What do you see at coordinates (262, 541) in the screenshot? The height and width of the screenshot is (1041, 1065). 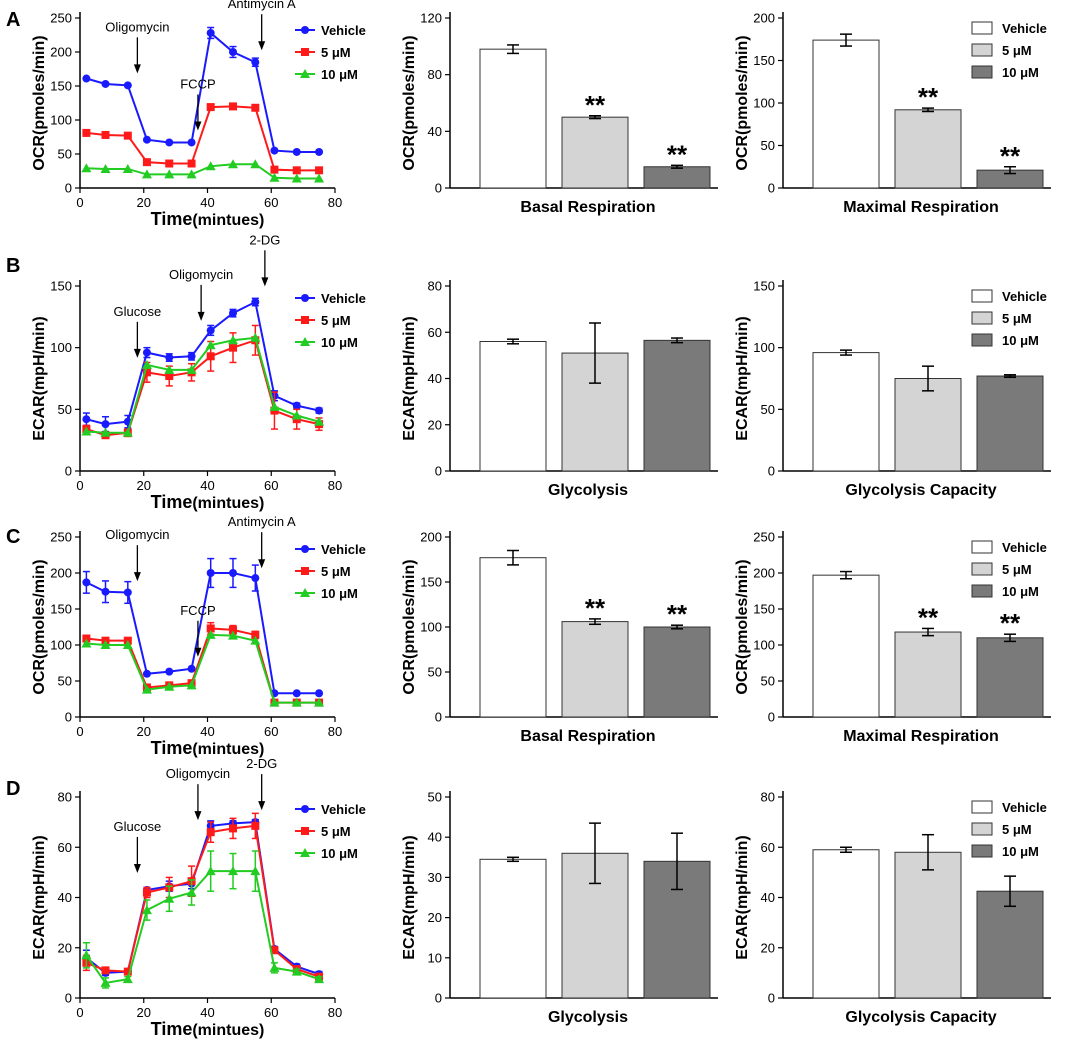 I see `C1-annotation-2: Antimycin A` at bounding box center [262, 541].